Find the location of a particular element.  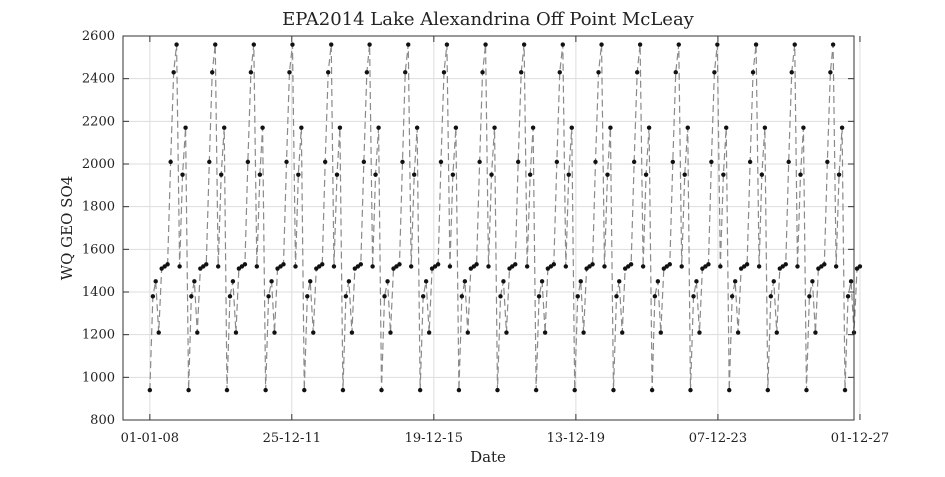

y-tick-label: 2400 is located at coordinates (98, 79).